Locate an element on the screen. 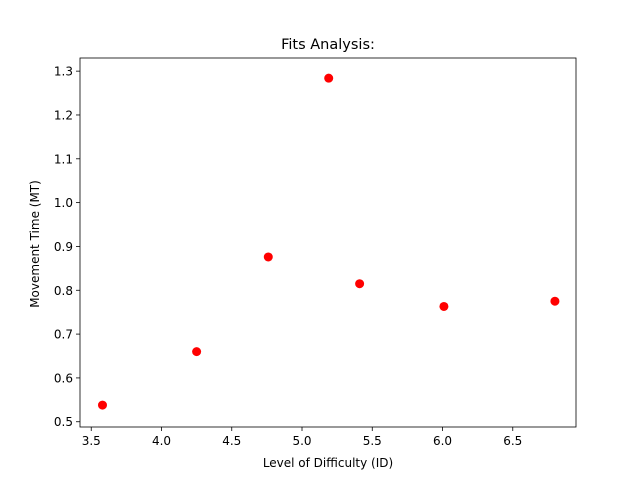  y-tick-label: 1.0 is located at coordinates (63, 203).